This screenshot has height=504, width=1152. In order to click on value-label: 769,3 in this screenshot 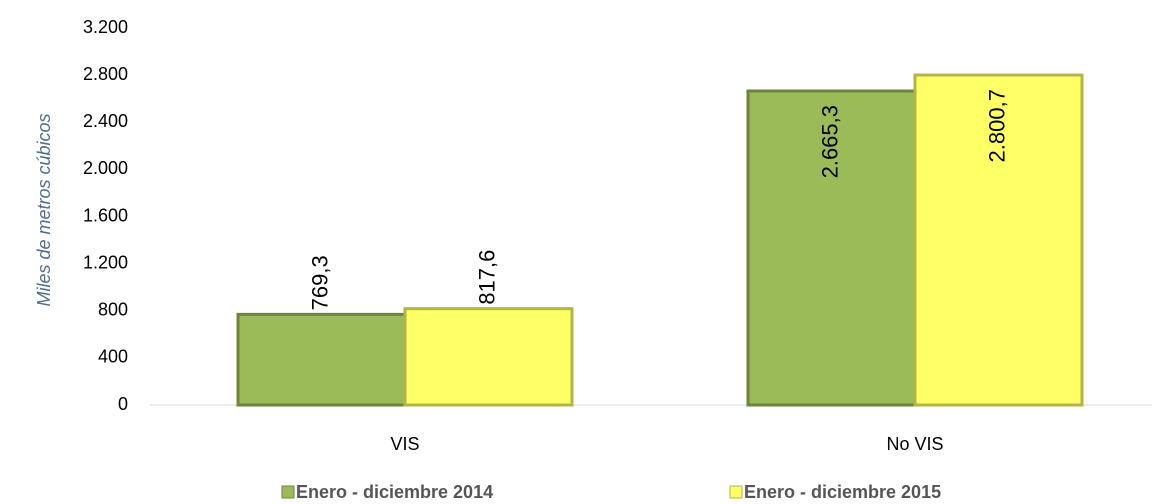, I will do `click(319, 282)`.